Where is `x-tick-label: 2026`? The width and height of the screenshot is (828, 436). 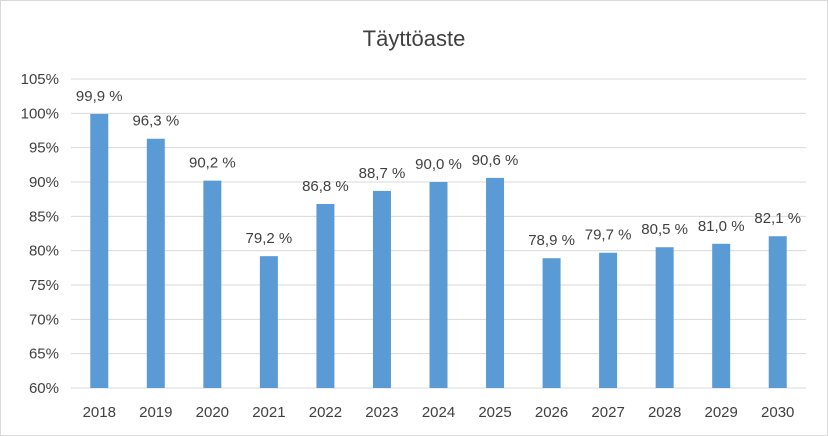 x-tick-label: 2026 is located at coordinates (551, 412).